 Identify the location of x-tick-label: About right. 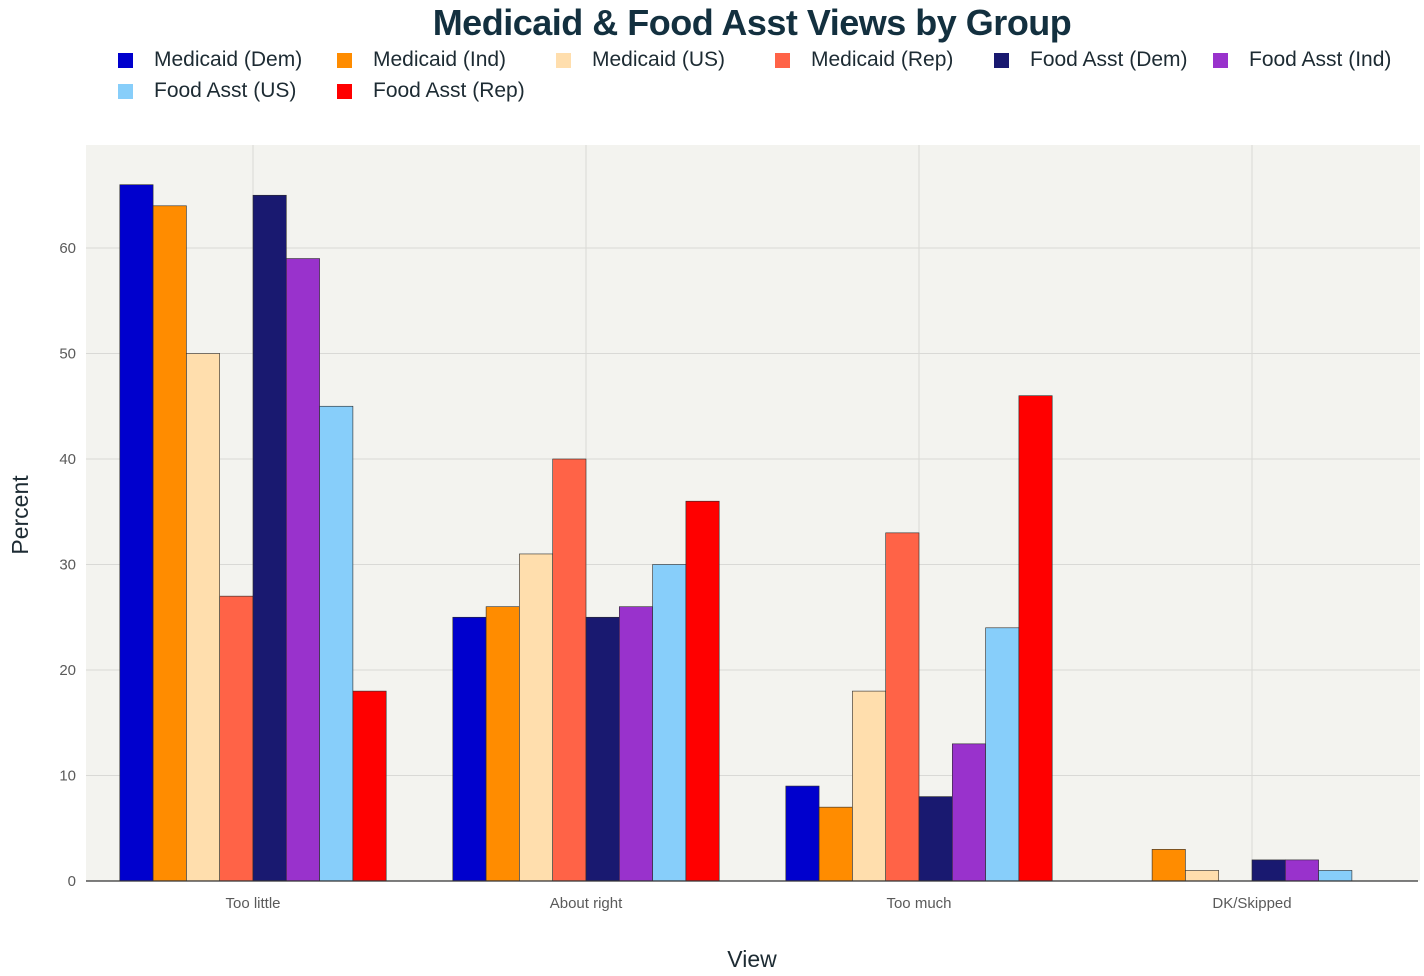
(586, 903).